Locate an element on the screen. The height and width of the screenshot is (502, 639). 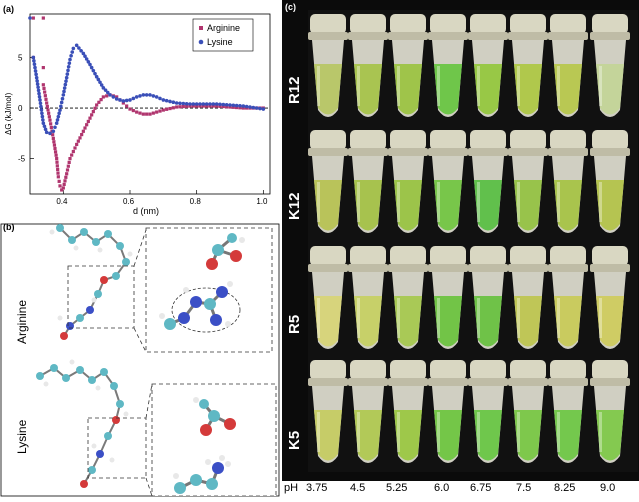
legend-lysine-label: Lysine is located at coordinates (220, 42).